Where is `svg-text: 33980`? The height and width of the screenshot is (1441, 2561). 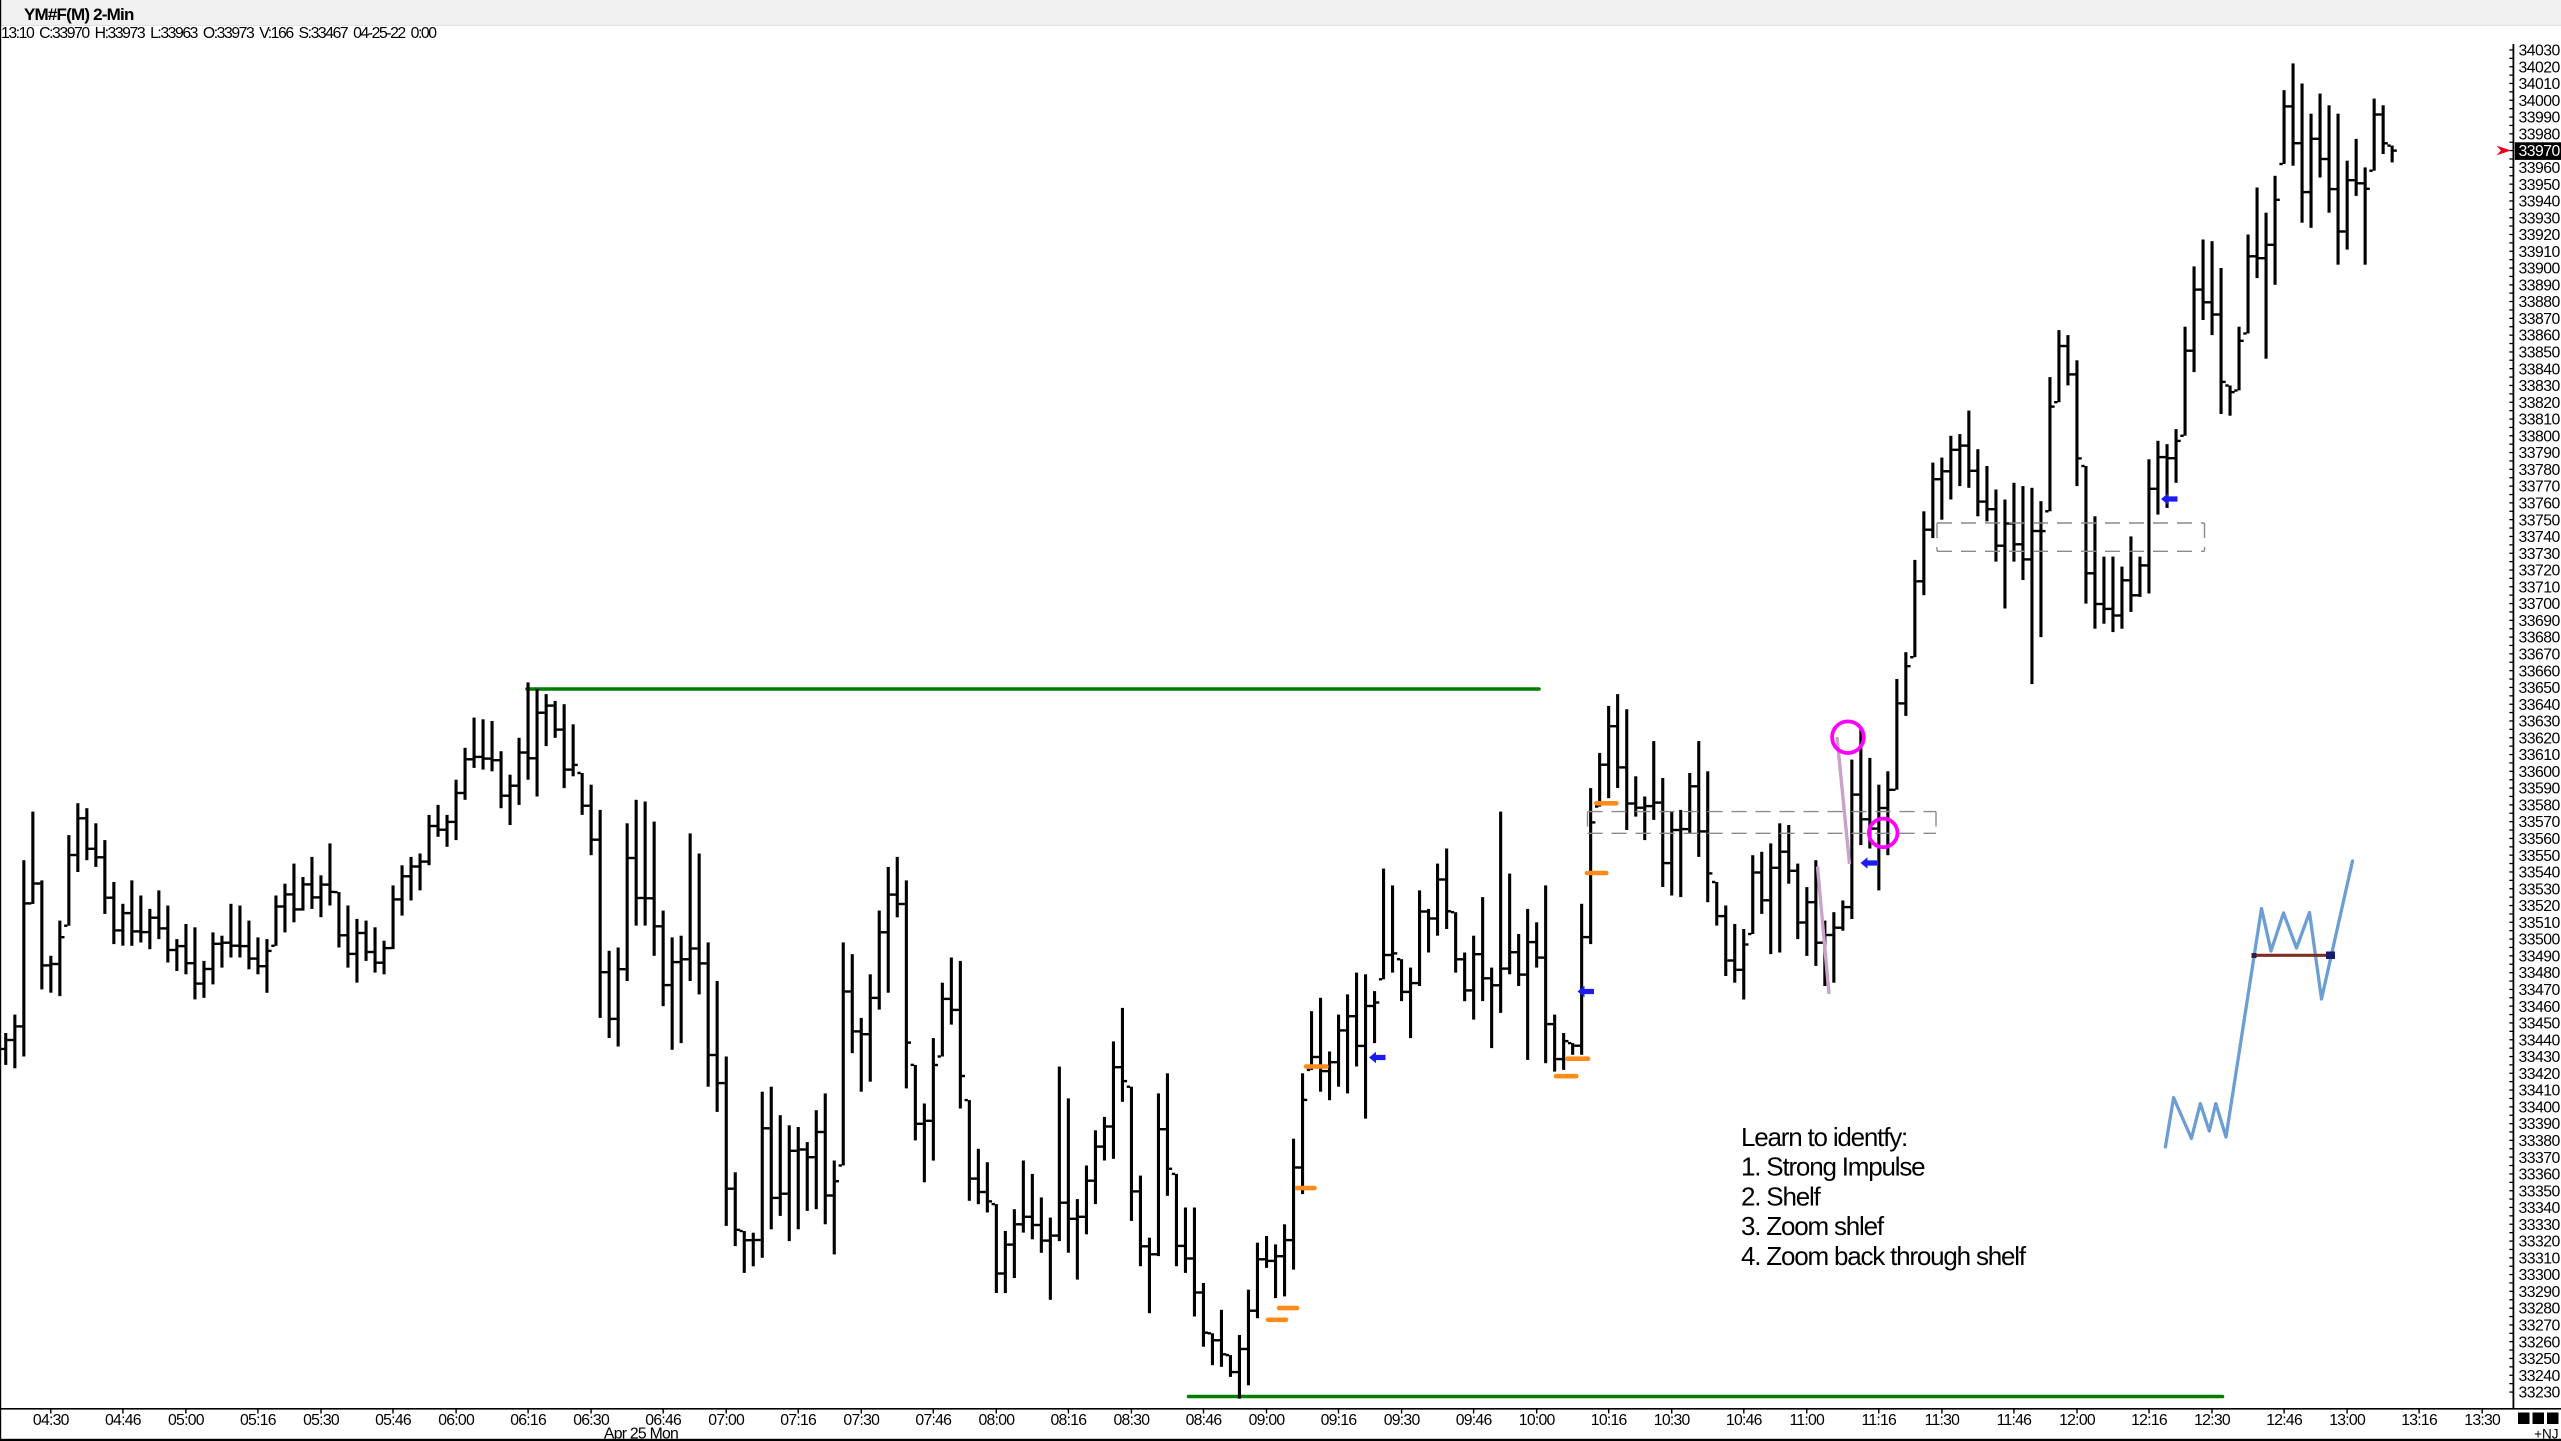
svg-text: 33980 is located at coordinates (2540, 134).